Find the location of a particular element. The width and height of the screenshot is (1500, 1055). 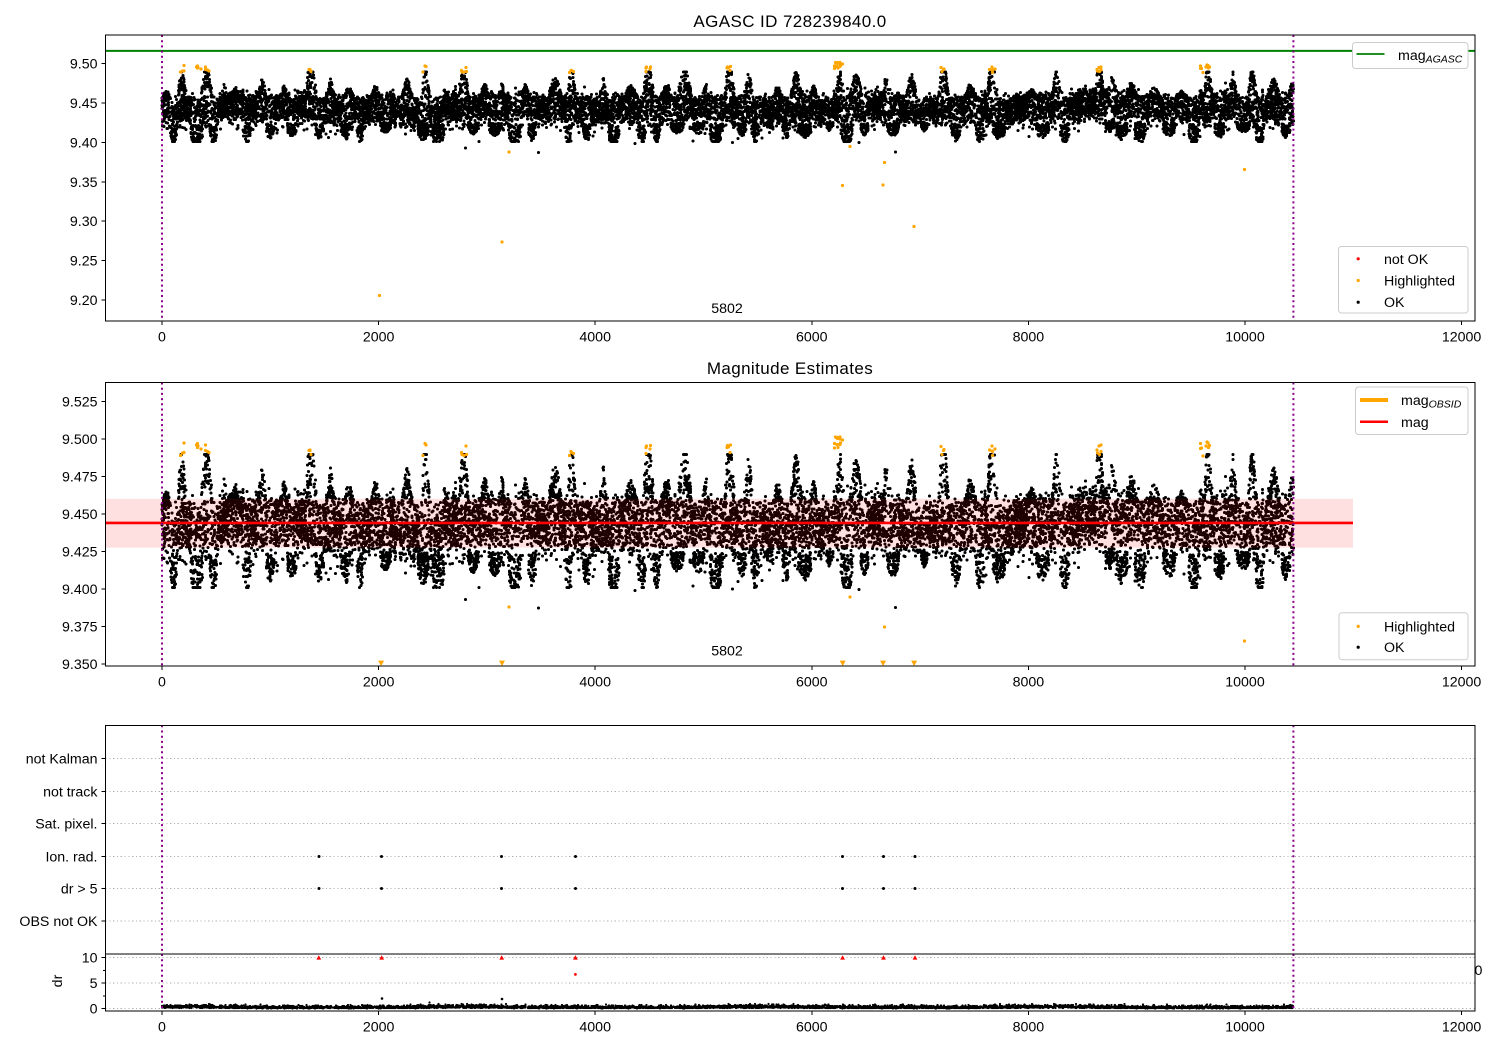

svg-text: OBS not OK is located at coordinates (58, 922).